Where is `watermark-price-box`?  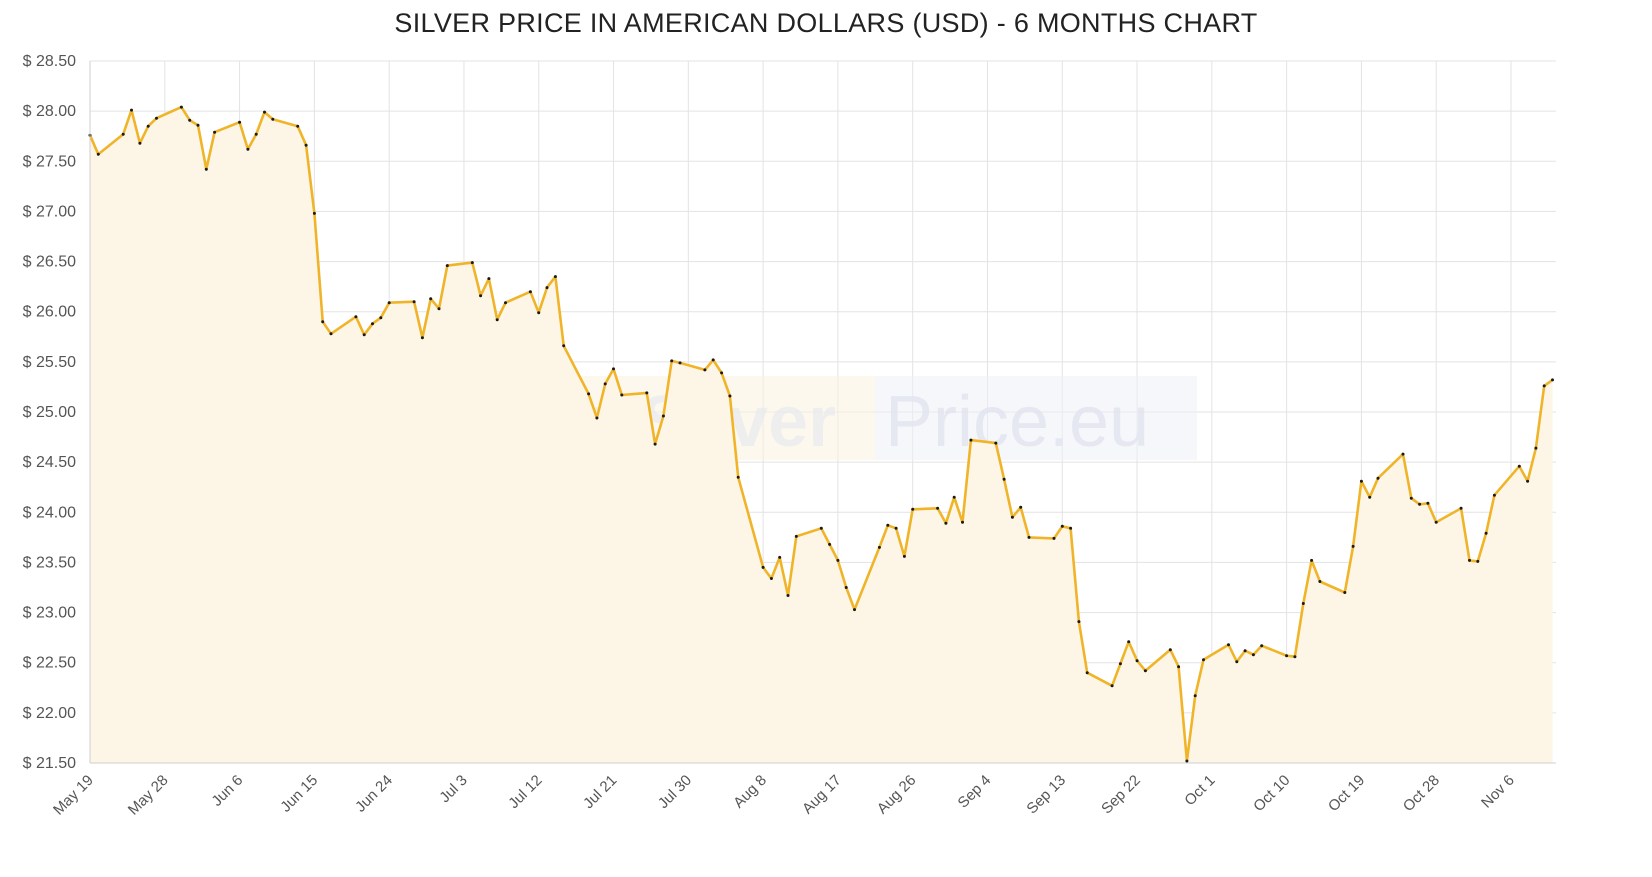 watermark-price-box is located at coordinates (1036, 418).